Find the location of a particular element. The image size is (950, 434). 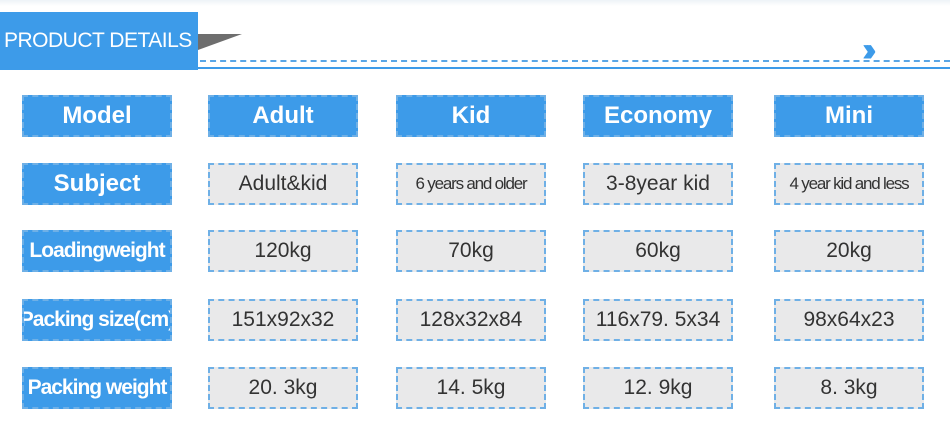

table-cell: 60kg is located at coordinates (658, 251).